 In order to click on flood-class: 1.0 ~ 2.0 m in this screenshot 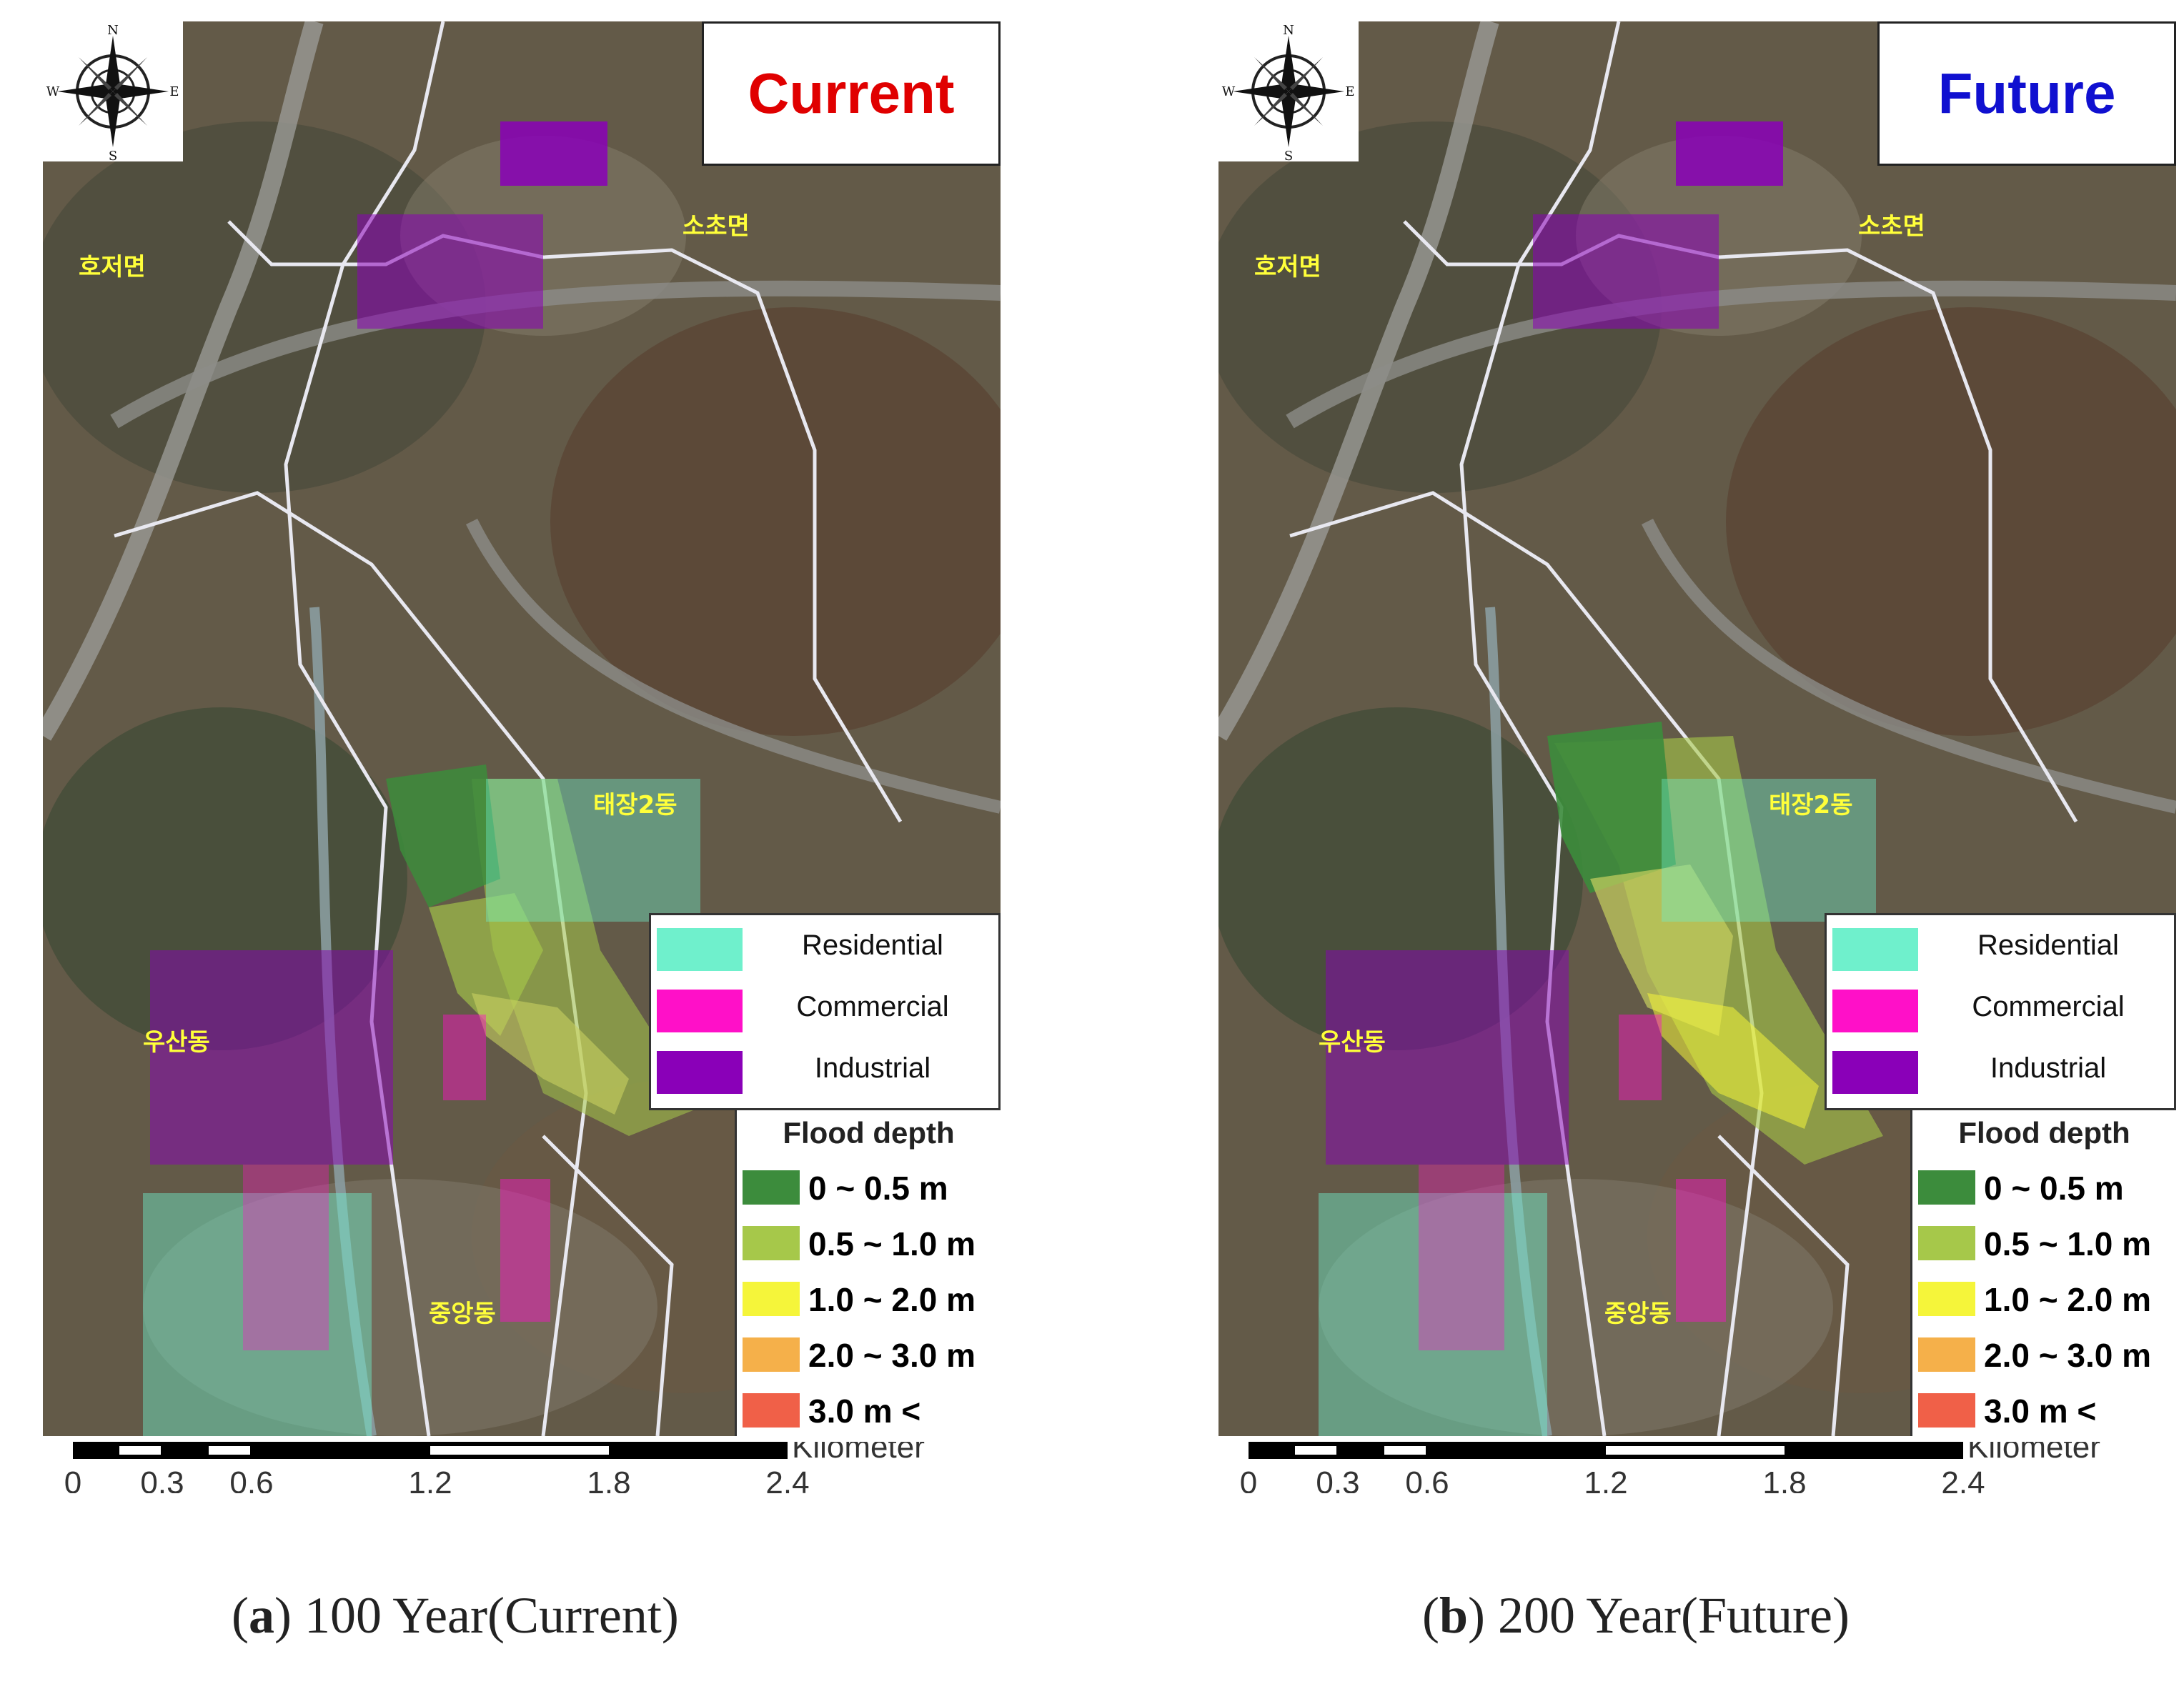, I will do `click(869, 1297)`.